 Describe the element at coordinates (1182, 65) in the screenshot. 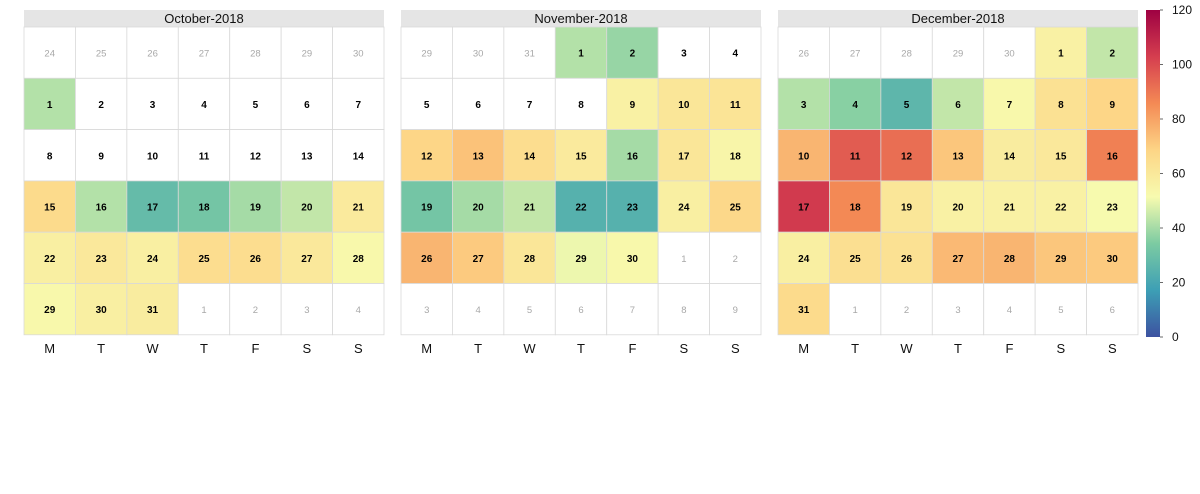

I see `colorbar-tick-label: 100` at that location.